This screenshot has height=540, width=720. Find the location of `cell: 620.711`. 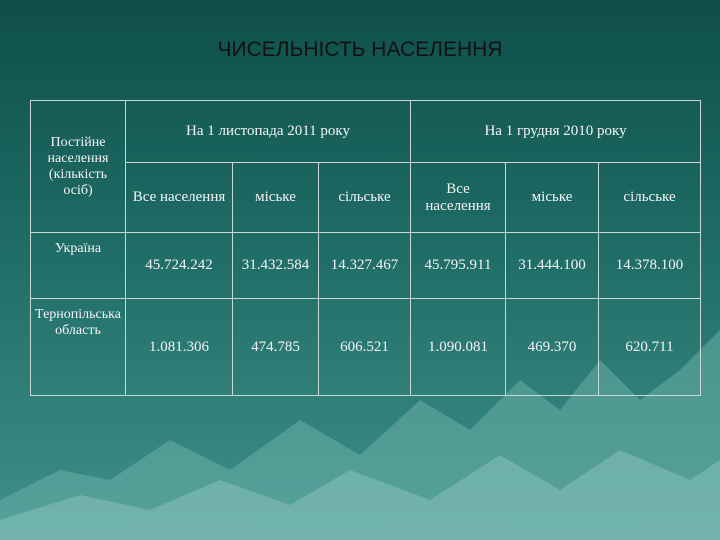

cell: 620.711 is located at coordinates (650, 347).